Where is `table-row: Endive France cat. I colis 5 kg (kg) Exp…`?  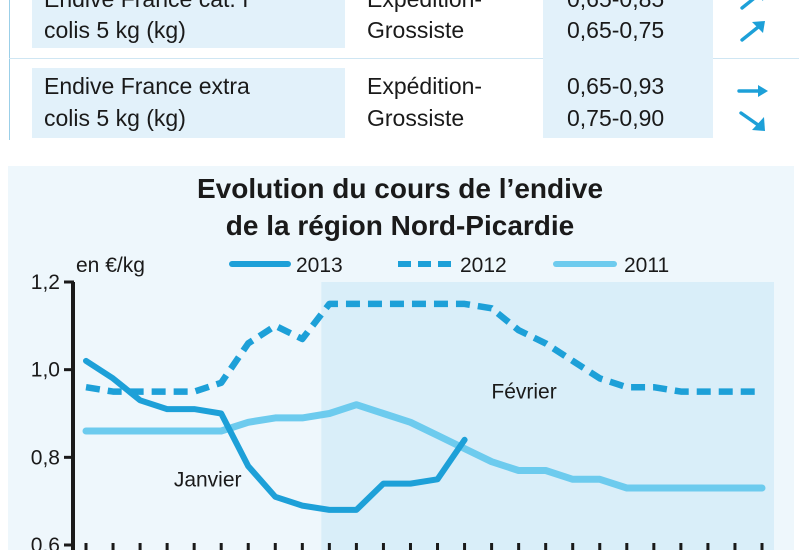
table-row: Endive France cat. I colis 5 kg (kg) Exp… is located at coordinates (406, 24).